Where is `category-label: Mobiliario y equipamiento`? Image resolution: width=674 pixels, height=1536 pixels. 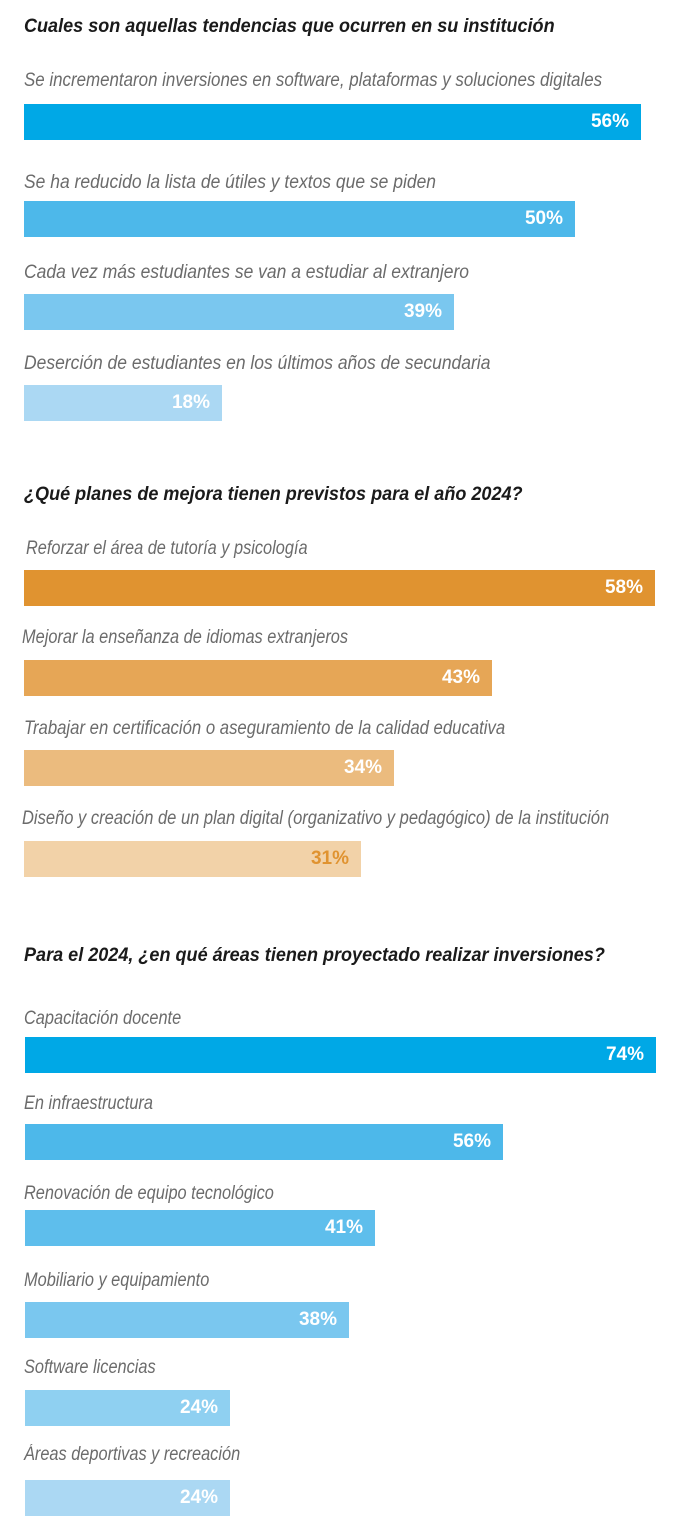
category-label: Mobiliario y equipamiento is located at coordinates (117, 1280).